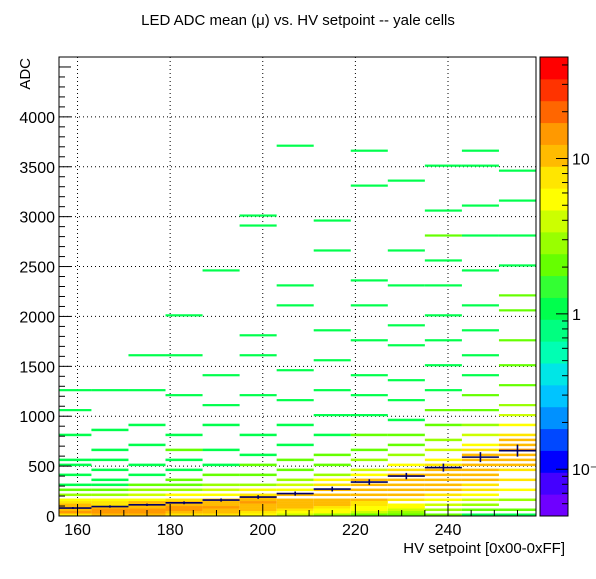 The image size is (596, 579). I want to click on x-axis-label: HV setpoint [0x00-0xFF], so click(484, 548).